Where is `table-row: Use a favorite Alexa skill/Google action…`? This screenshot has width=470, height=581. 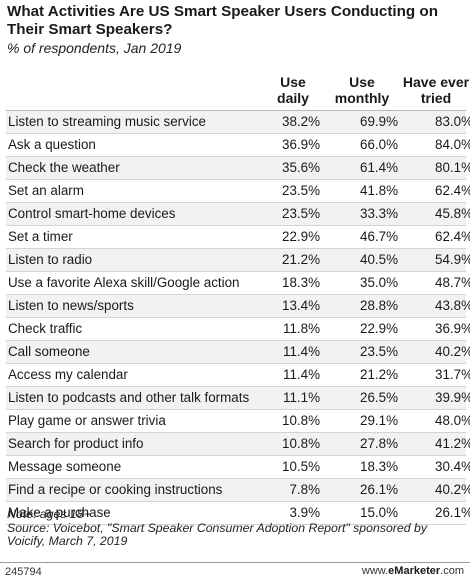 table-row: Use a favorite Alexa skill/Google action… is located at coordinates (238, 283).